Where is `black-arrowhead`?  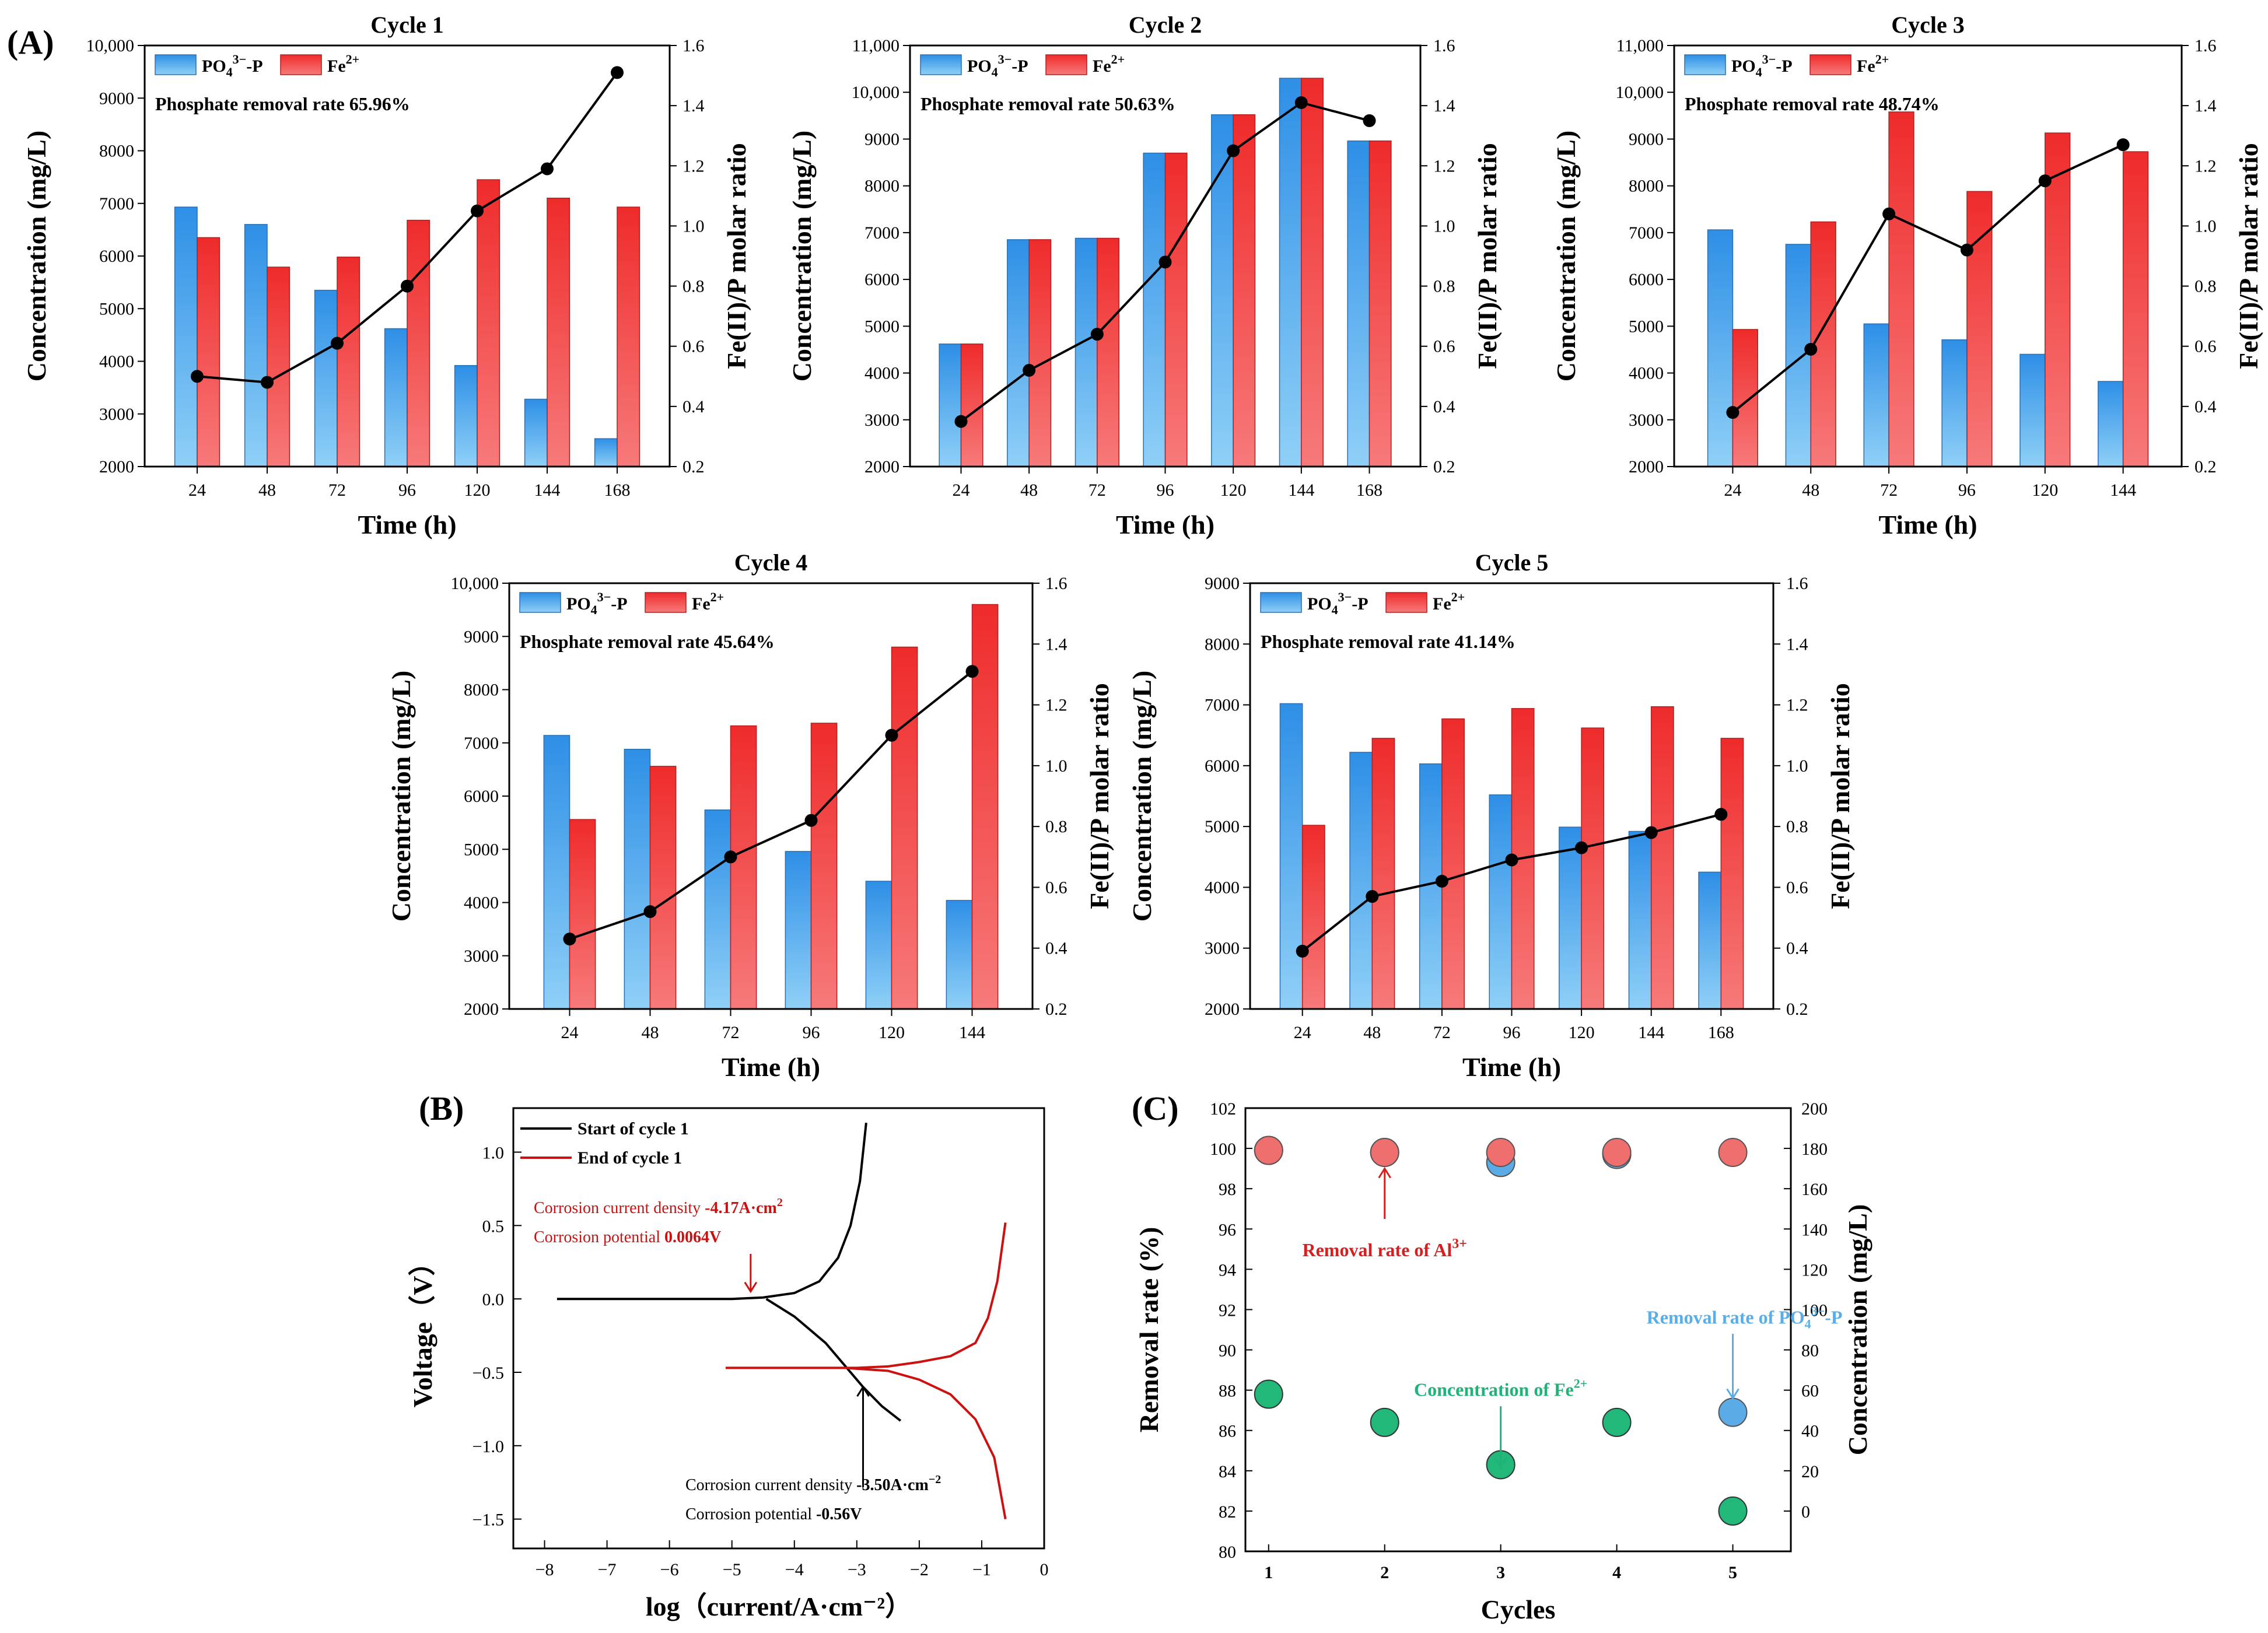
black-arrowhead is located at coordinates (863, 1391).